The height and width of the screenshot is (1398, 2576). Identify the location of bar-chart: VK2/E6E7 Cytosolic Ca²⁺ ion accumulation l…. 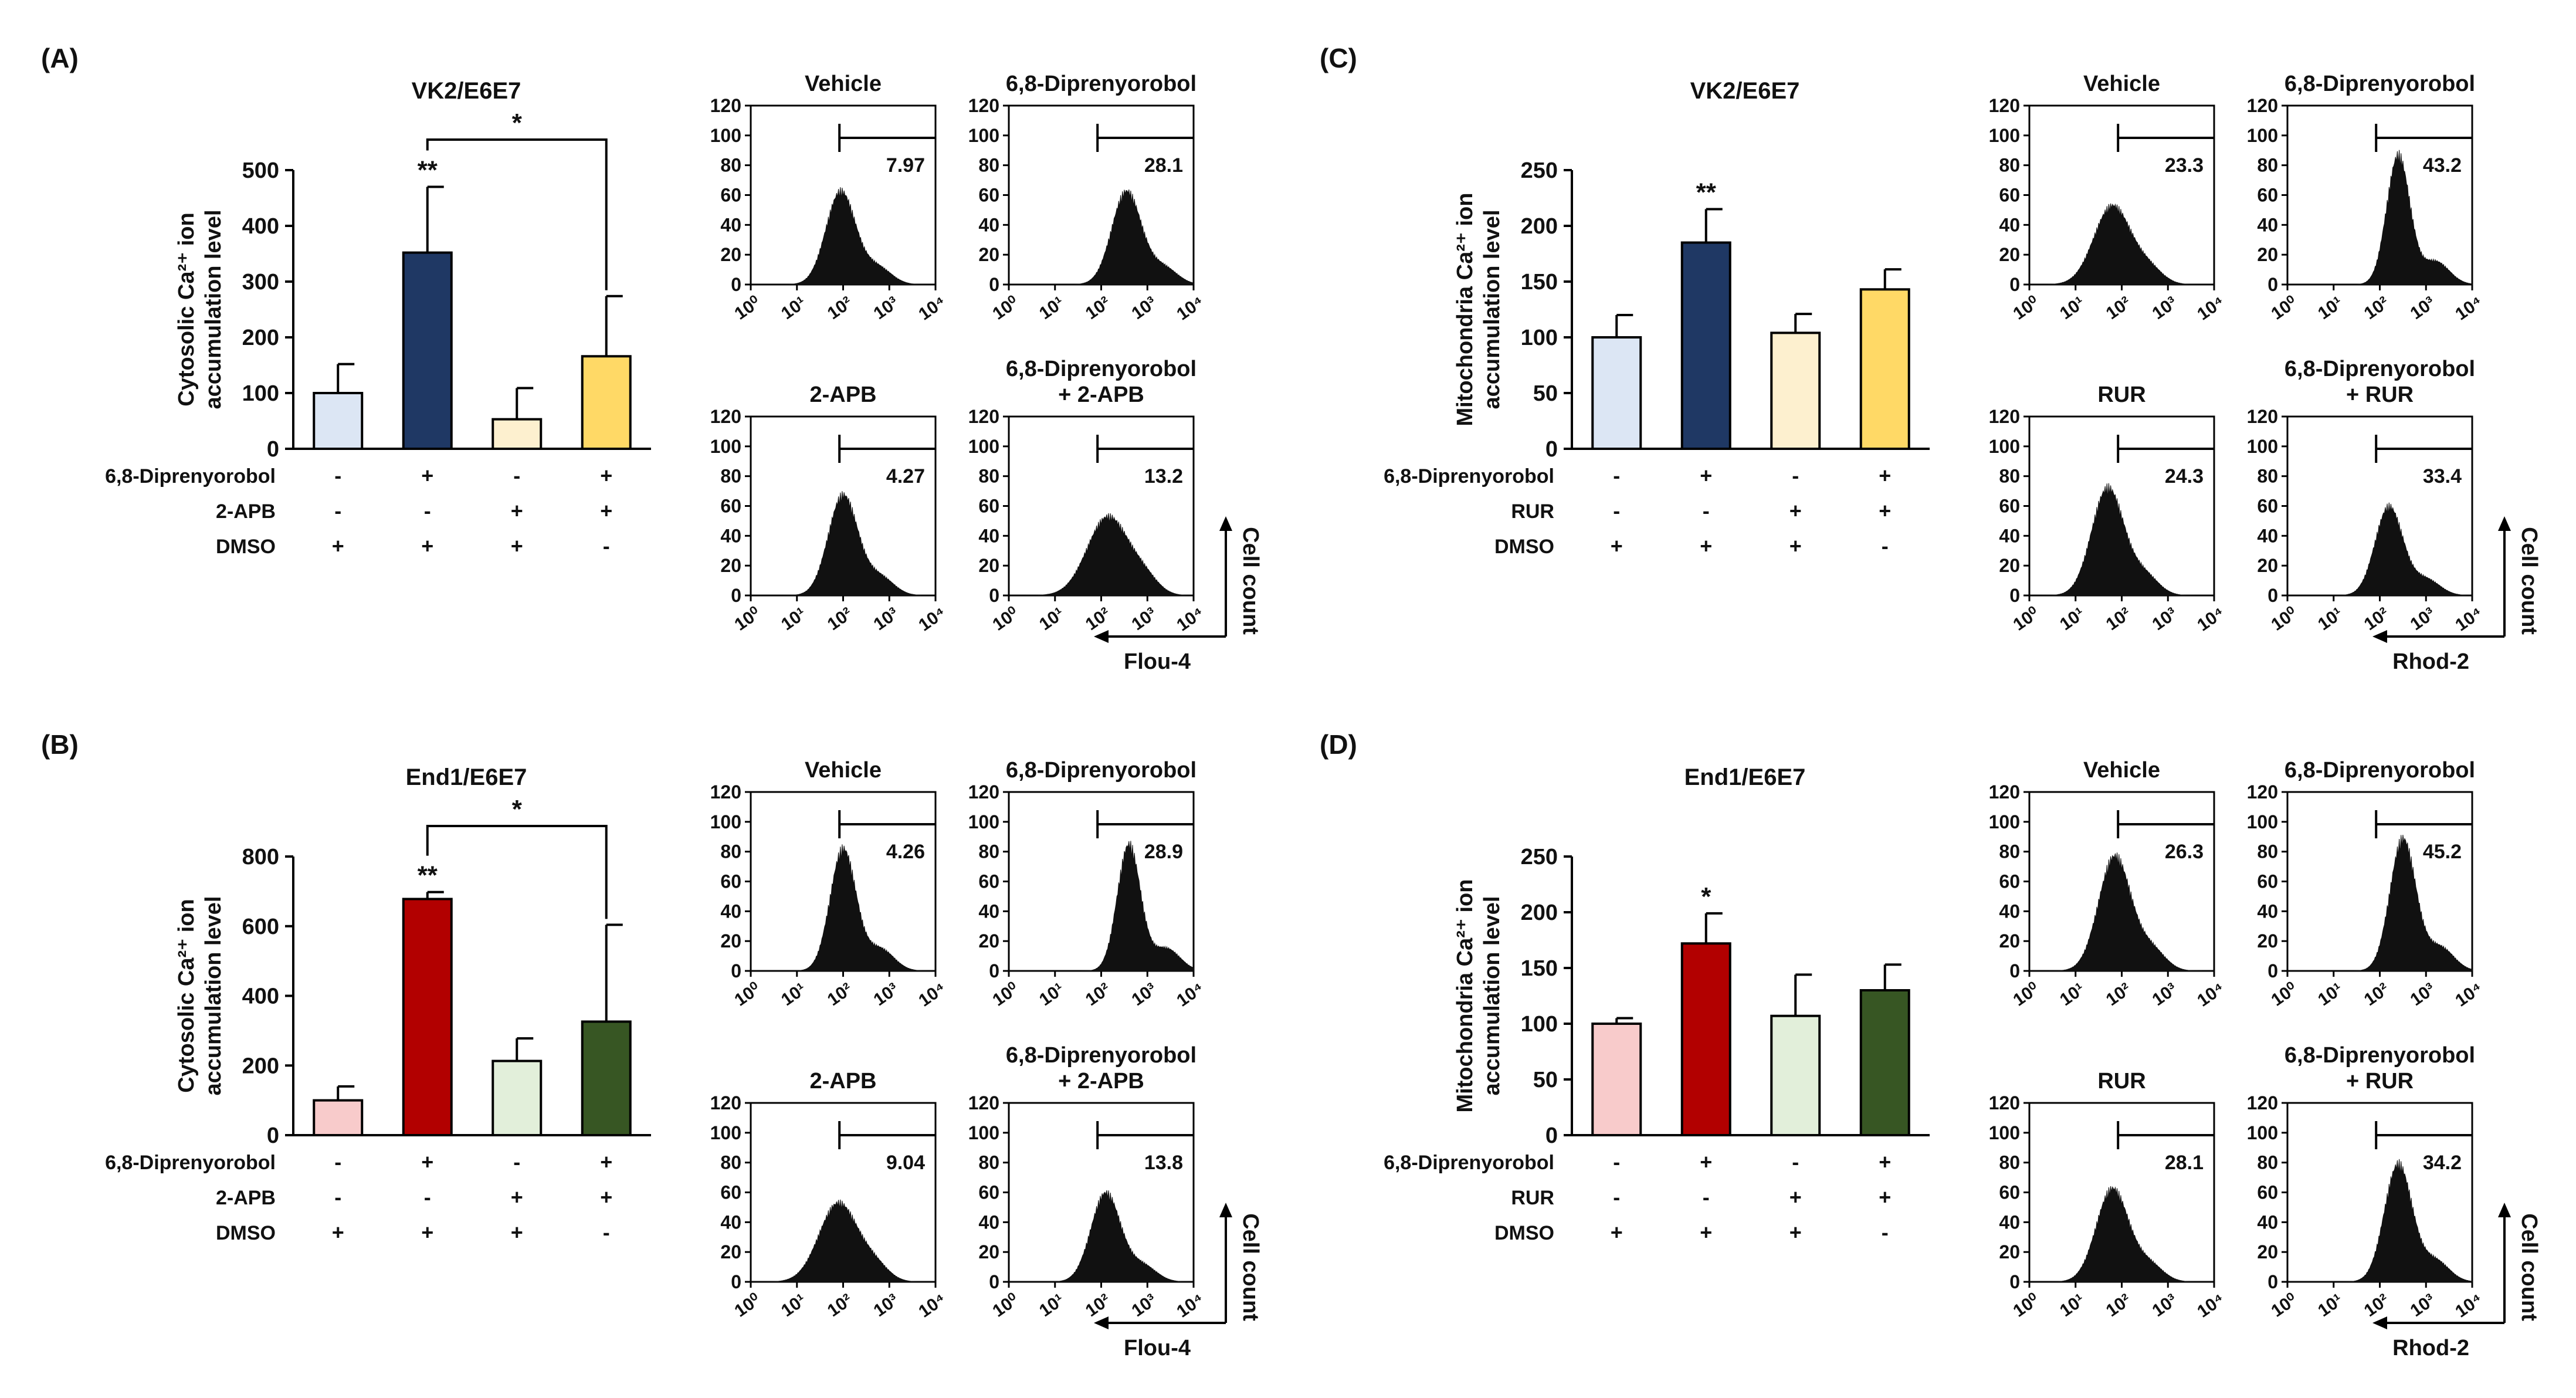
(378, 318).